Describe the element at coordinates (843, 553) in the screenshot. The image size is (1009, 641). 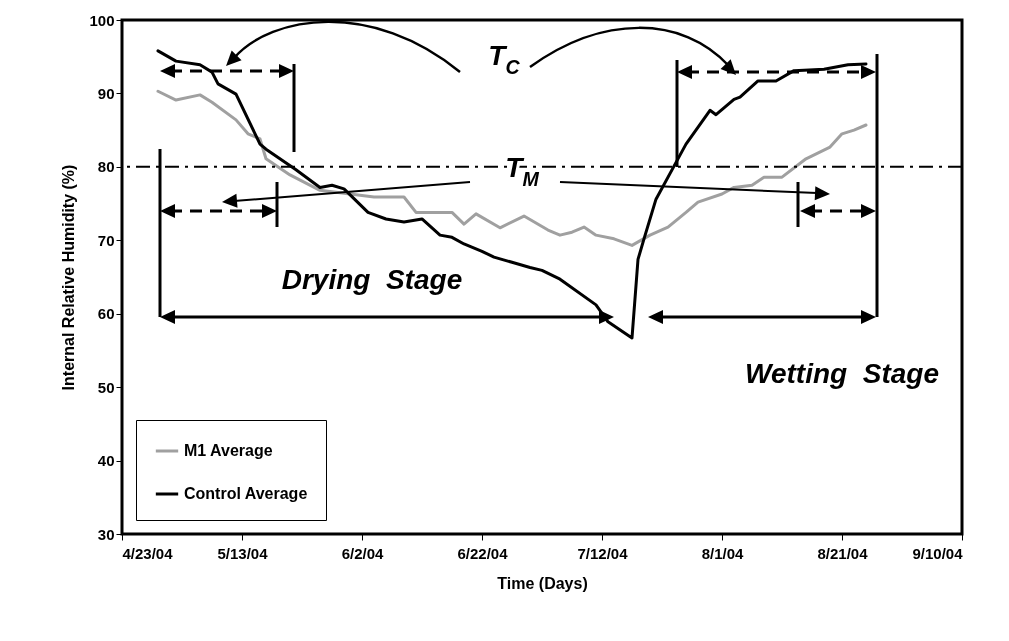
I see `x-tick-label: 8/21/04` at that location.